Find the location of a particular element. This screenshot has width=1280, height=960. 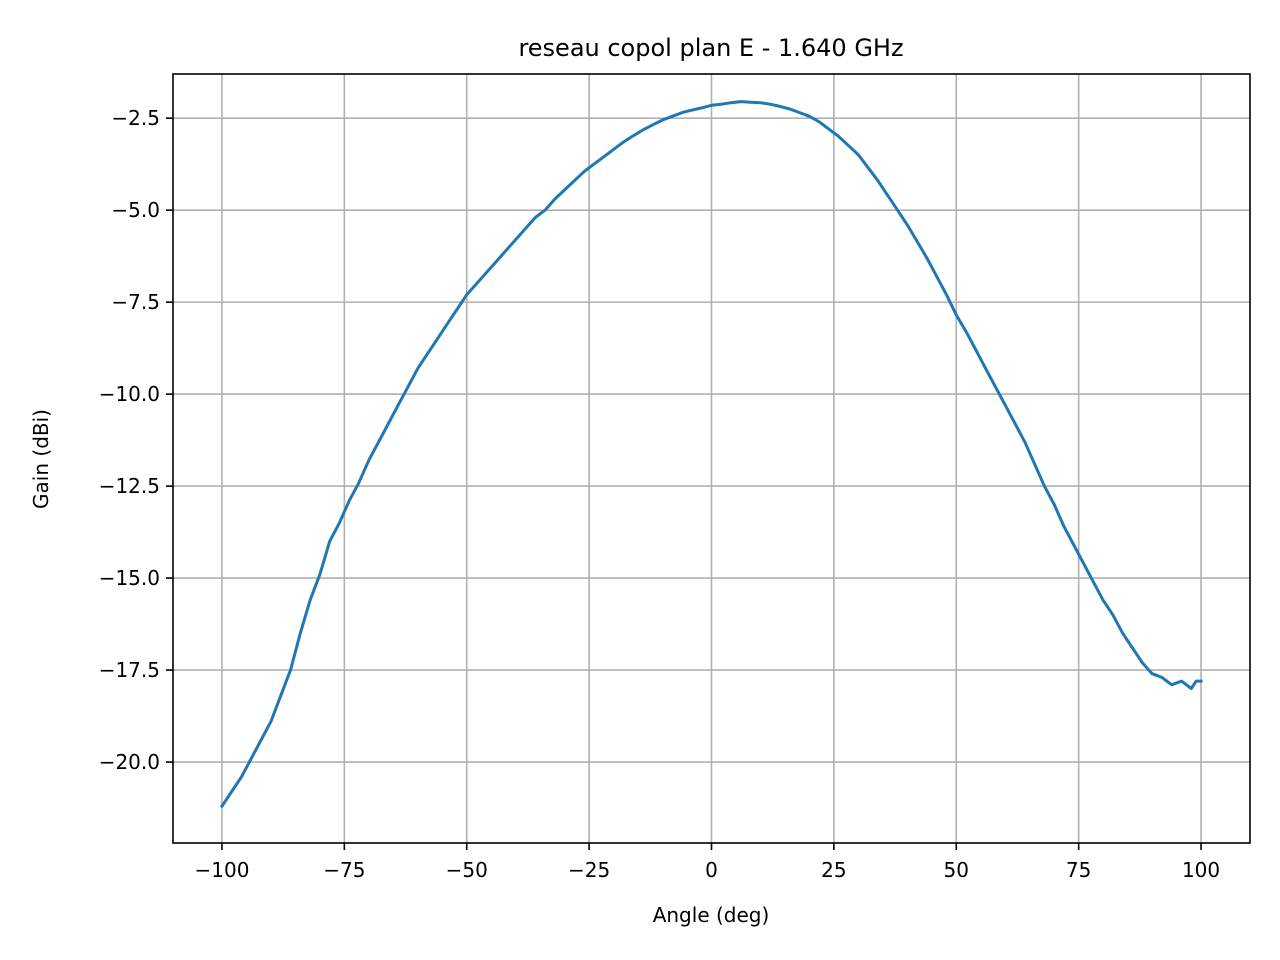

x-tick-label: −75 is located at coordinates (344, 870).